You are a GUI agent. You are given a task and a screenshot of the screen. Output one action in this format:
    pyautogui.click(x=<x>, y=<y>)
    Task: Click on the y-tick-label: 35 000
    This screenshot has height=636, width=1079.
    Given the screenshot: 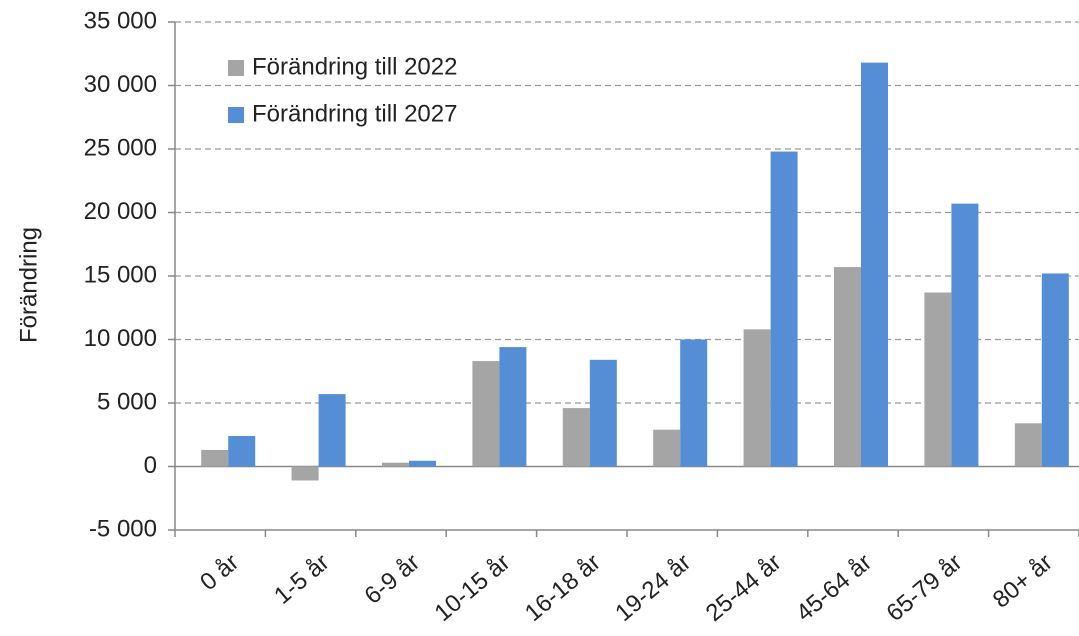 What is the action you would take?
    pyautogui.click(x=120, y=20)
    